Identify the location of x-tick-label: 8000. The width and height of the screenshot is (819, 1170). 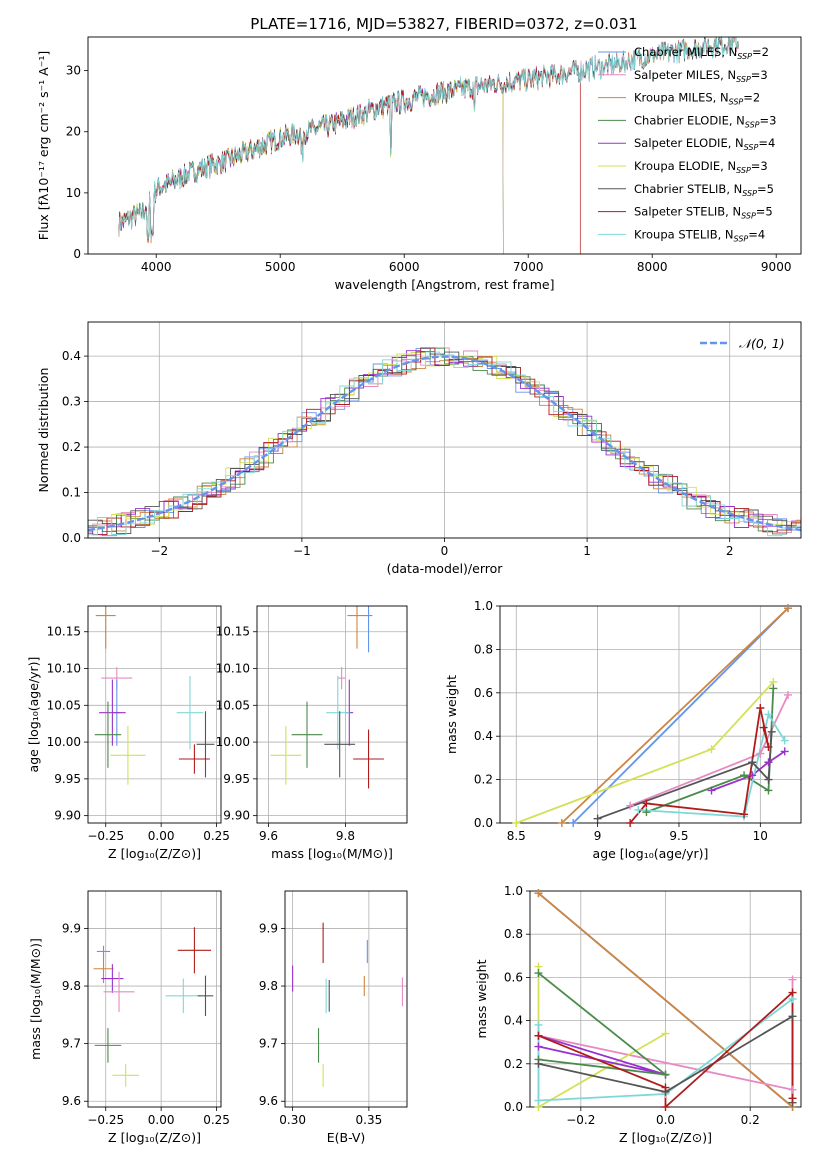
(652, 267).